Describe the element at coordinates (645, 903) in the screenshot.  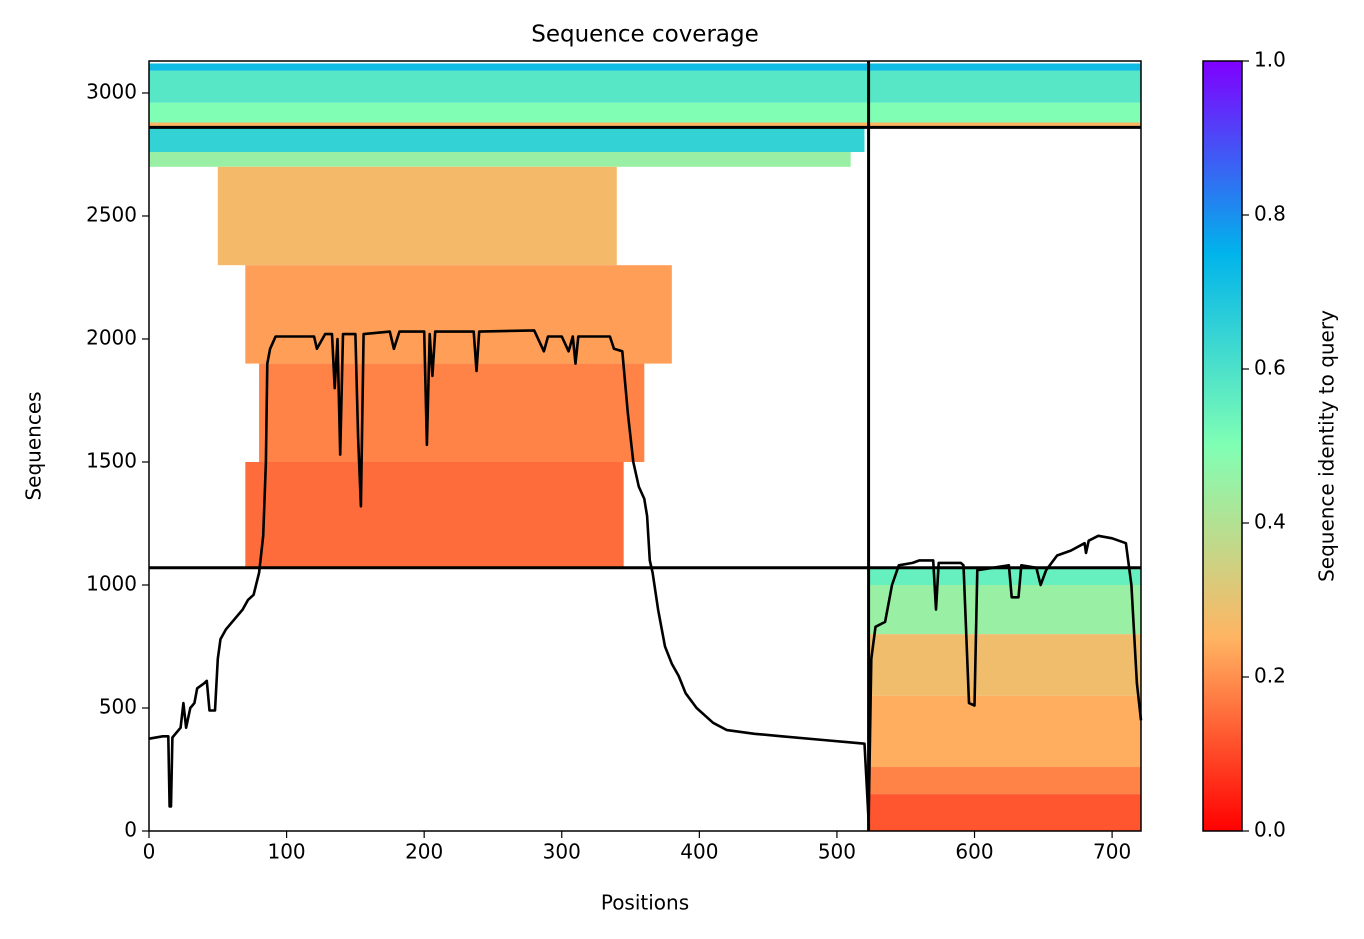
I see `x-axis-label: Positions` at that location.